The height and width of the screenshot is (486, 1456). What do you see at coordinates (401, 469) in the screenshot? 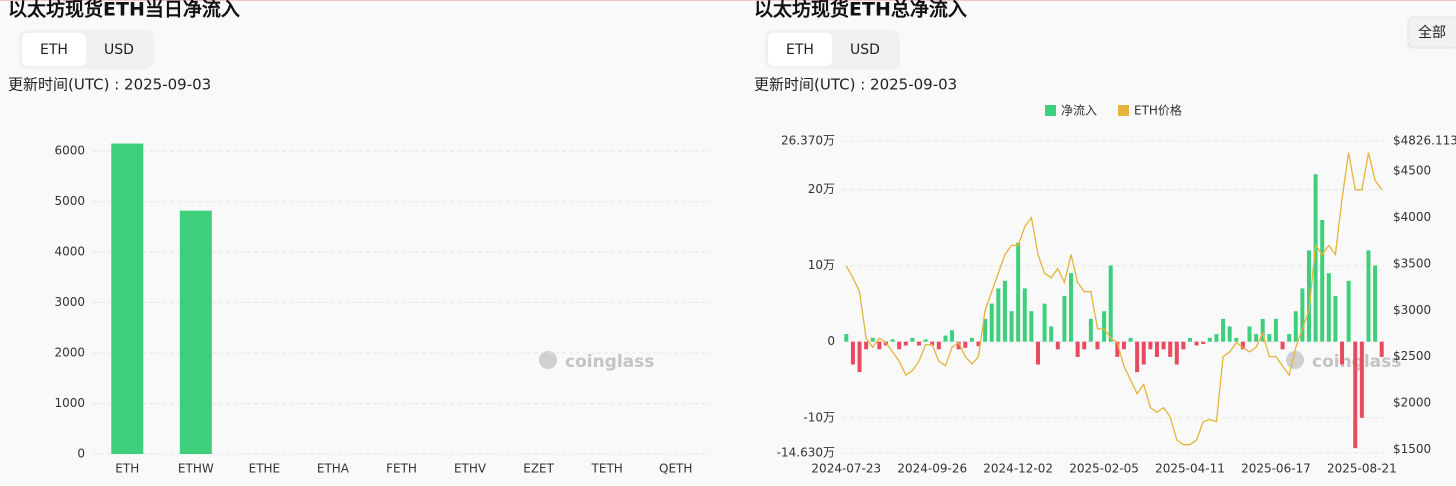
I see `x-tick-label: FETH` at bounding box center [401, 469].